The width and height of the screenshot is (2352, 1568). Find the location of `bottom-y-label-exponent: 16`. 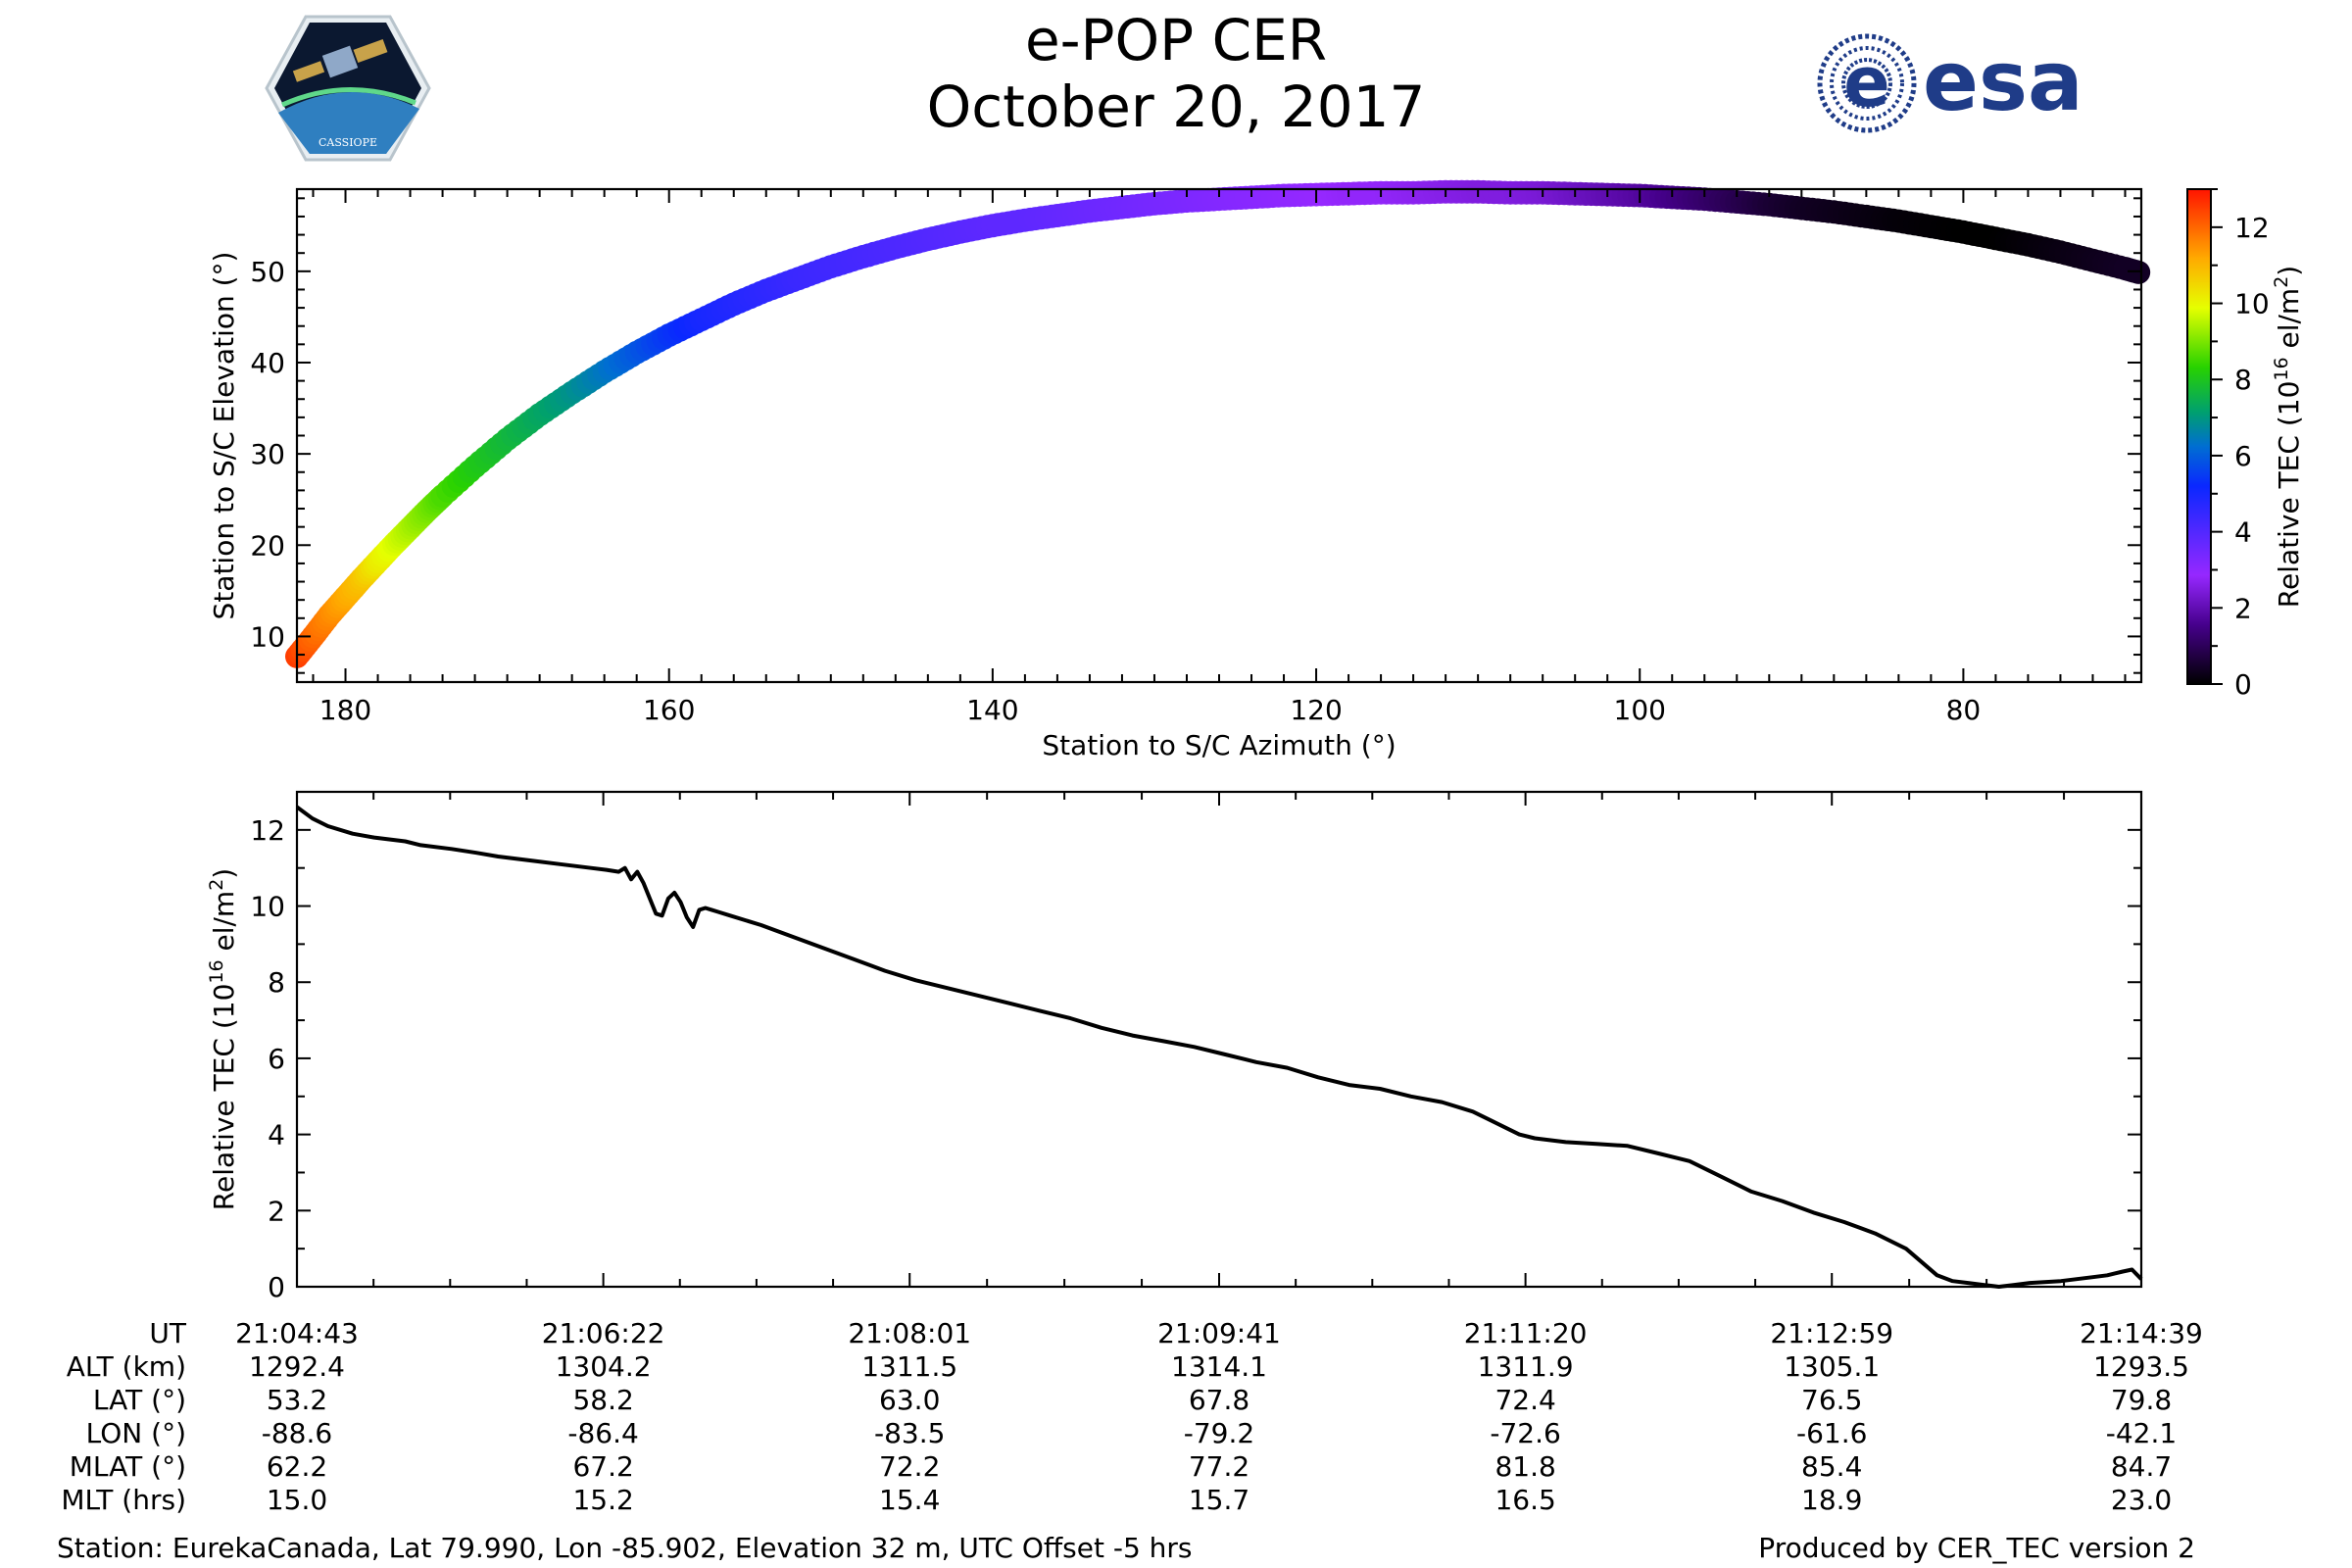

bottom-y-label-exponent: 16 is located at coordinates (217, 971).